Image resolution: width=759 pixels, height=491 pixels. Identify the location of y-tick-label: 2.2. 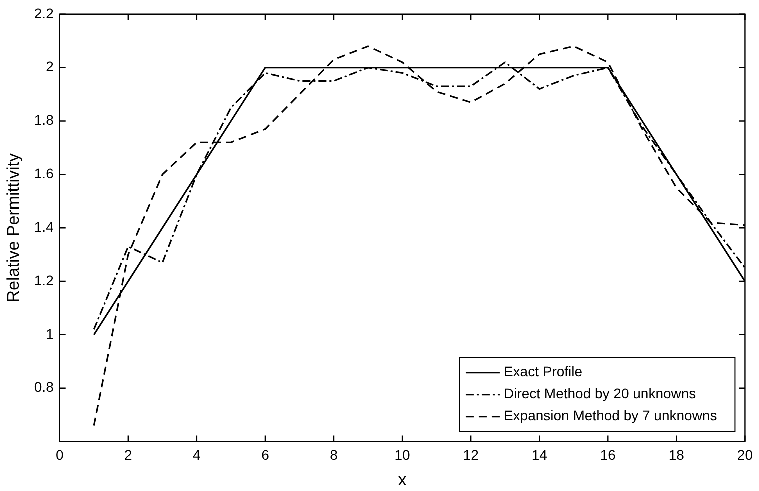
(44, 13).